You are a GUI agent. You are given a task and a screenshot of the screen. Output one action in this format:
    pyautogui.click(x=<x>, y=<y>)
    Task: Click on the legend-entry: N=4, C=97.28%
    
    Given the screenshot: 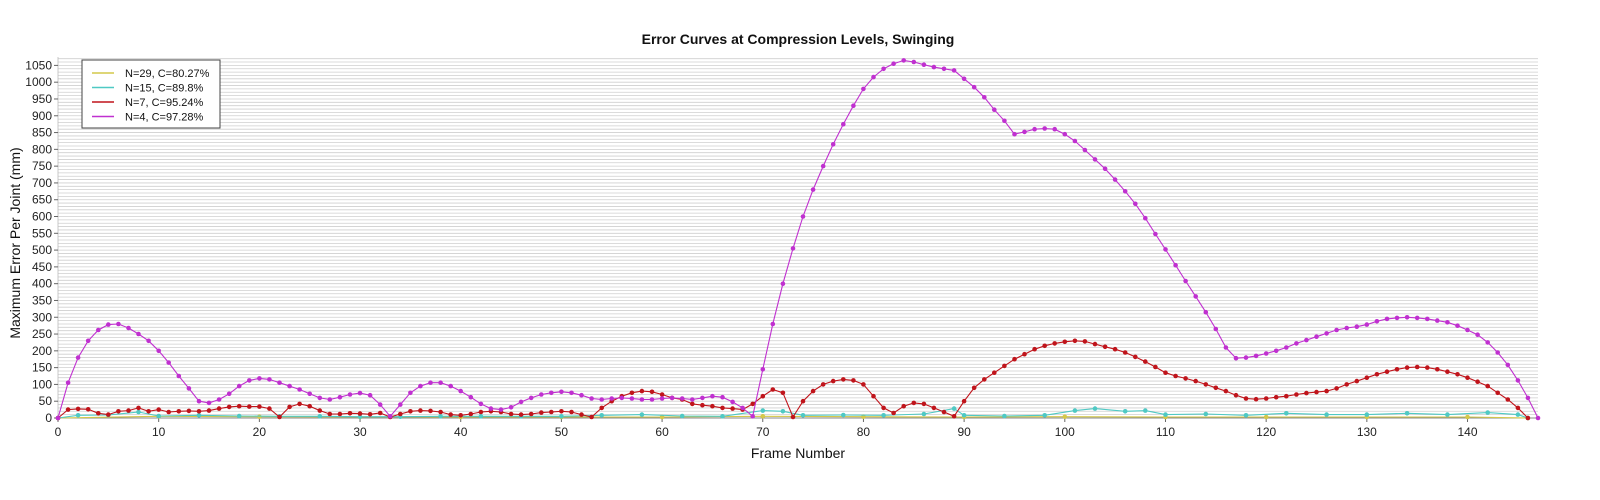 What is the action you would take?
    pyautogui.click(x=164, y=118)
    